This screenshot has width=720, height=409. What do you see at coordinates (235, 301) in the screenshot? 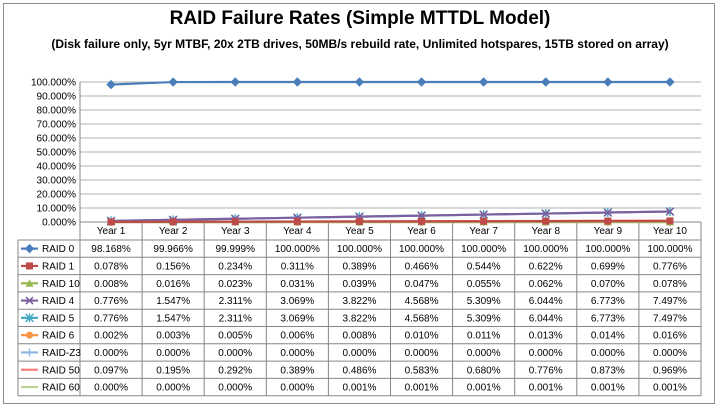
I see `data-label-raid-4: 2.311%` at bounding box center [235, 301].